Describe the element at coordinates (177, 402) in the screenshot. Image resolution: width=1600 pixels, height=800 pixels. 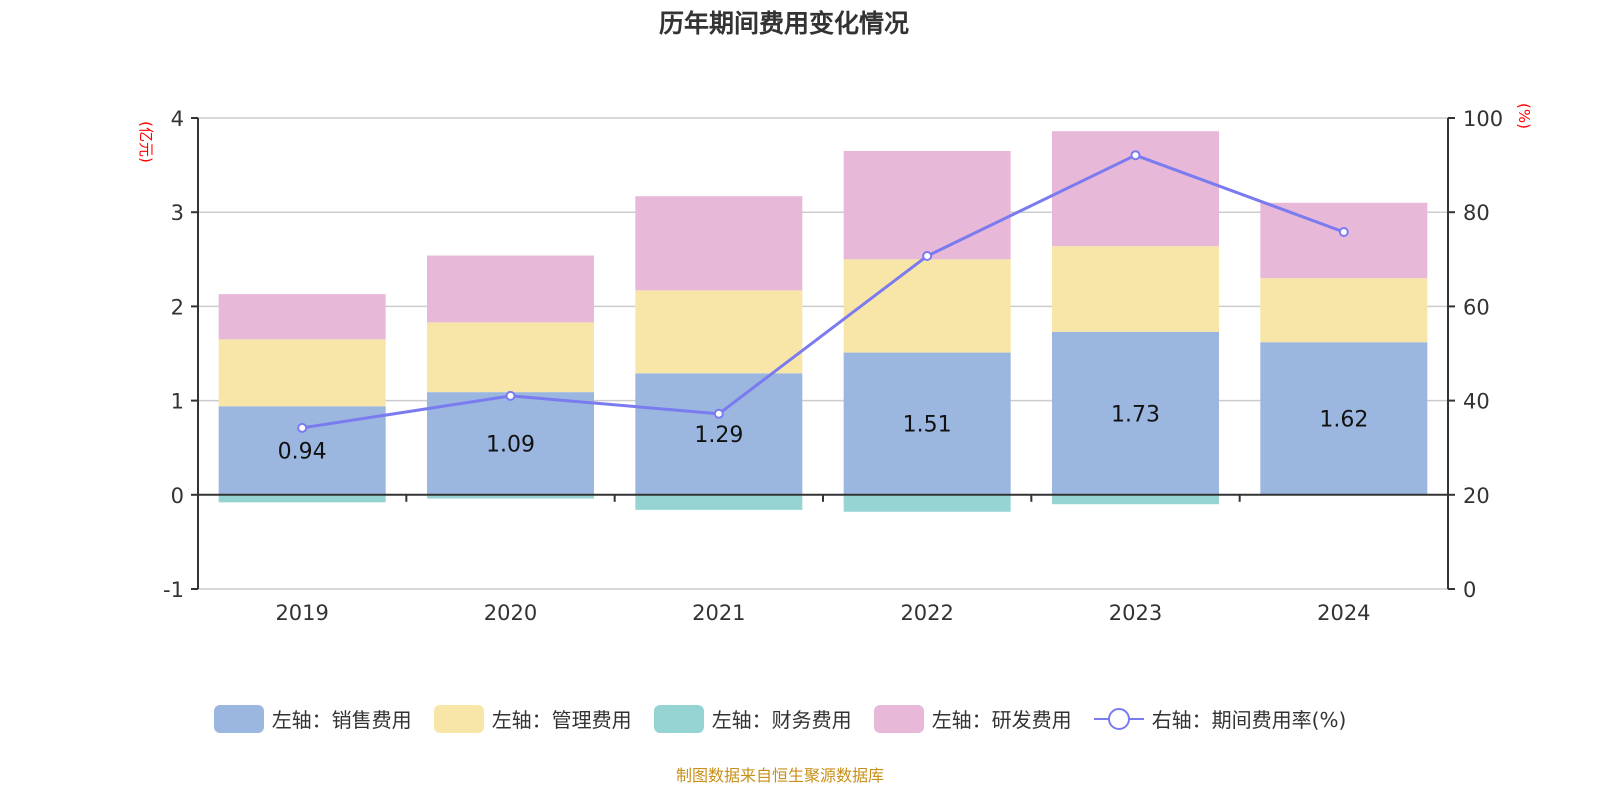
I see `y-left-tick-label: 1` at that location.